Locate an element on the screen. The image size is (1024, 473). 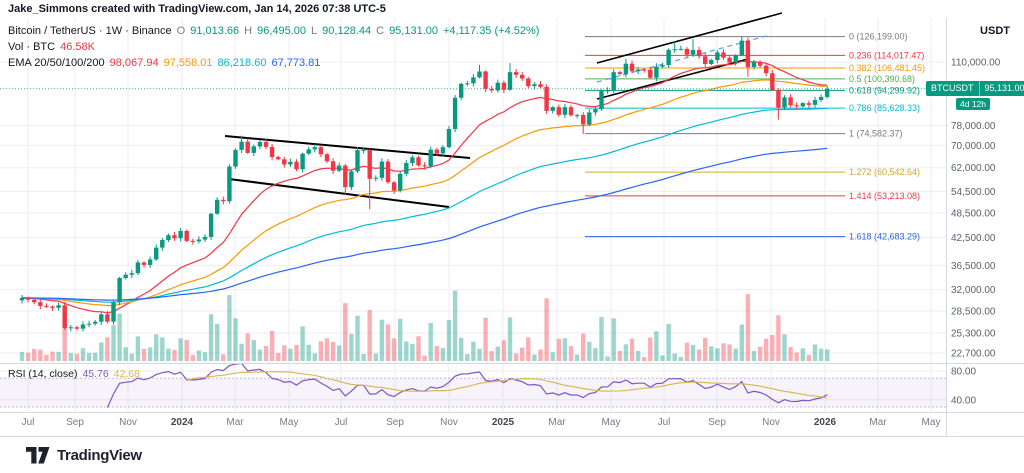
rsi-ma-line is located at coordinates (507, 385).